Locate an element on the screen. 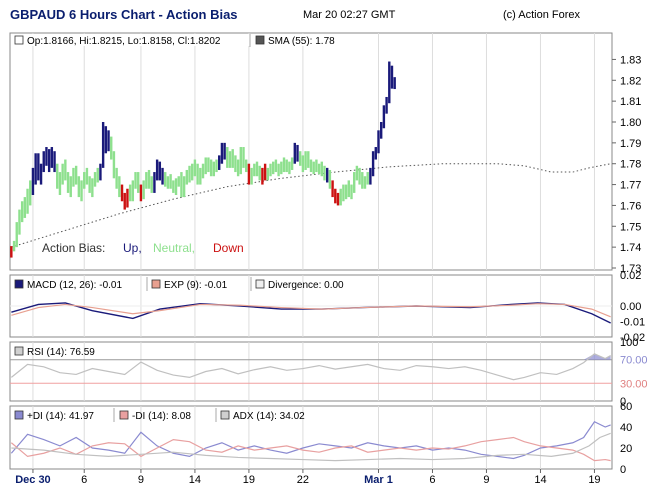 This screenshot has width=650, height=489. rsi-y-tick-label: 70.00 is located at coordinates (634, 361).